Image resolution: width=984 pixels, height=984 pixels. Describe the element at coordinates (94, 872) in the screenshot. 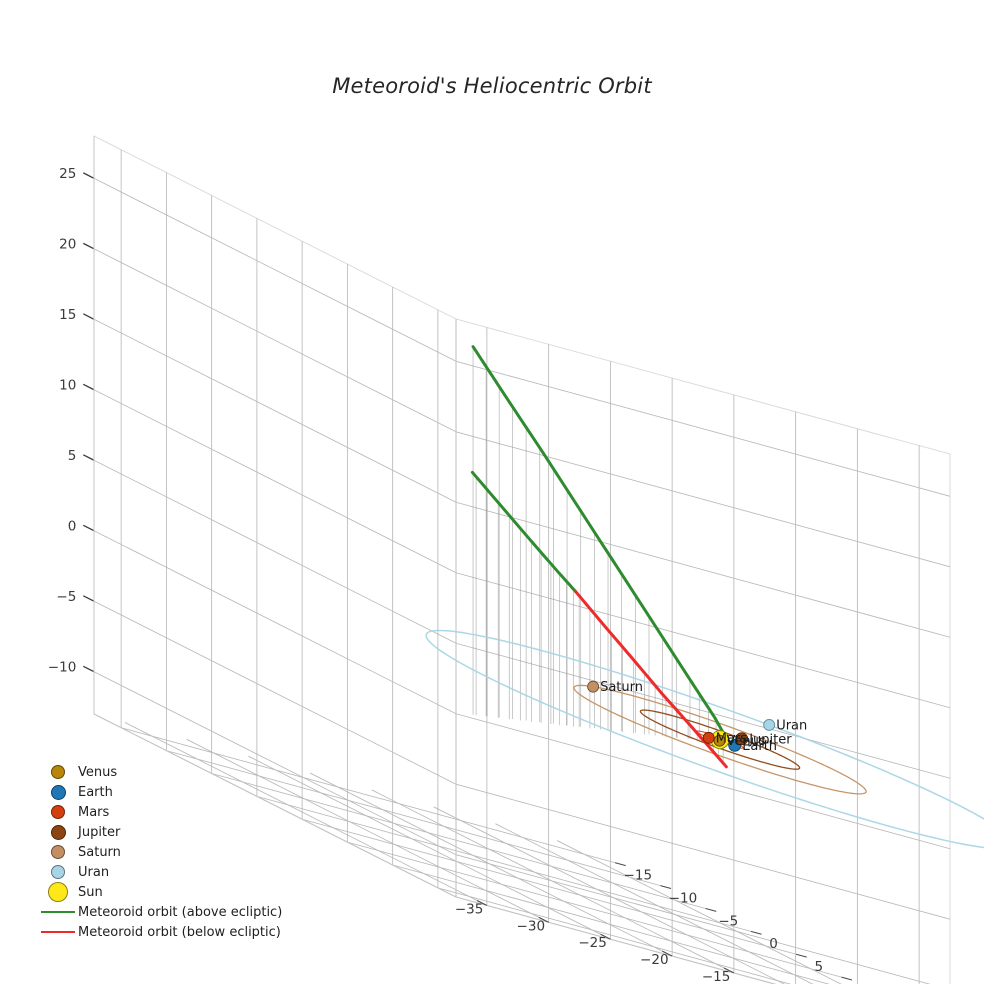

I see `legend-label: Uran` at that location.